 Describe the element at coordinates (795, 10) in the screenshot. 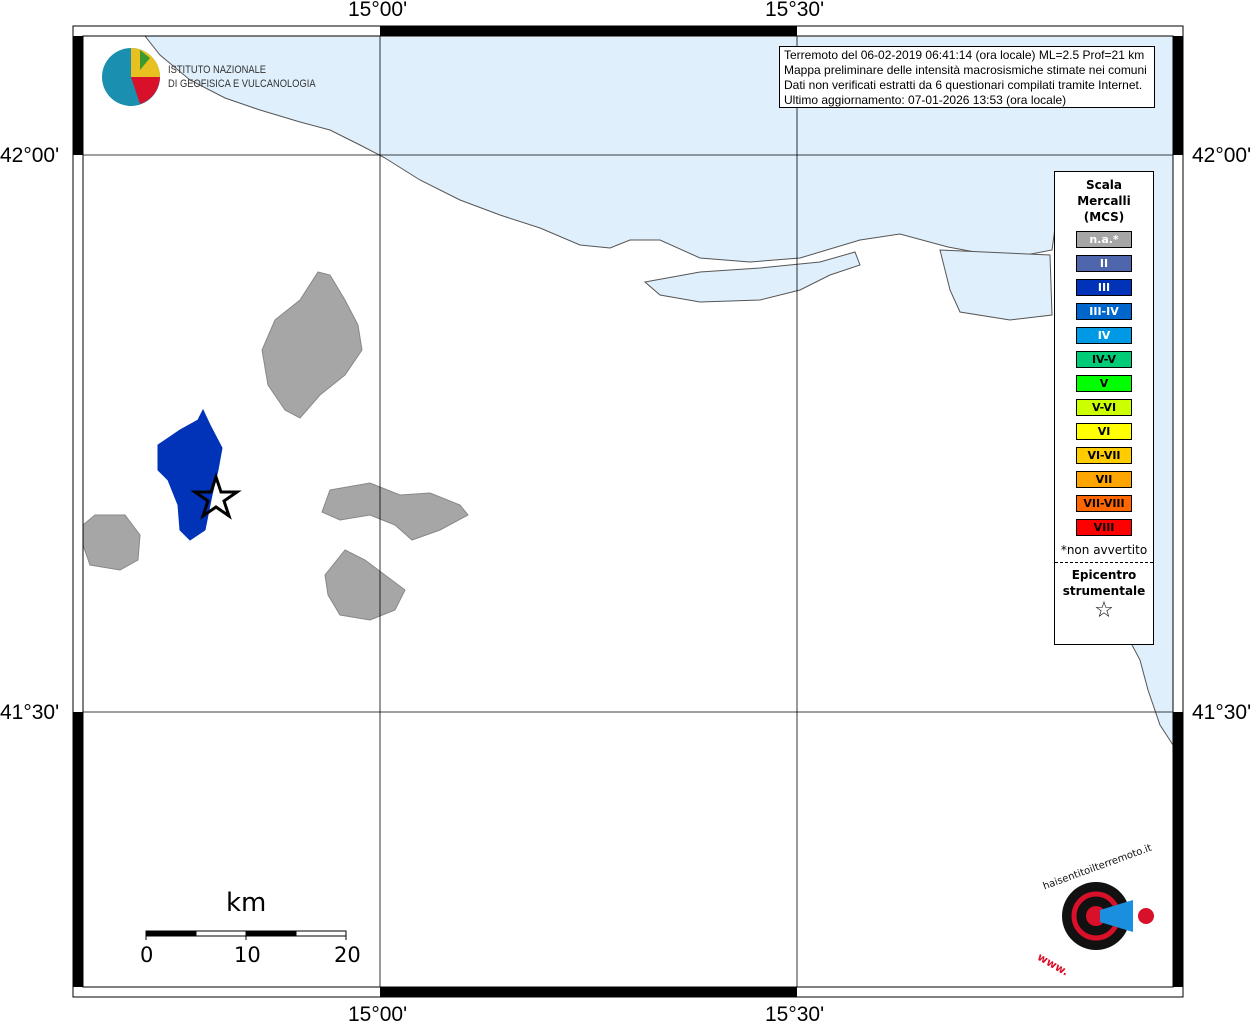

I see `lon-label-top: 15°30'` at that location.